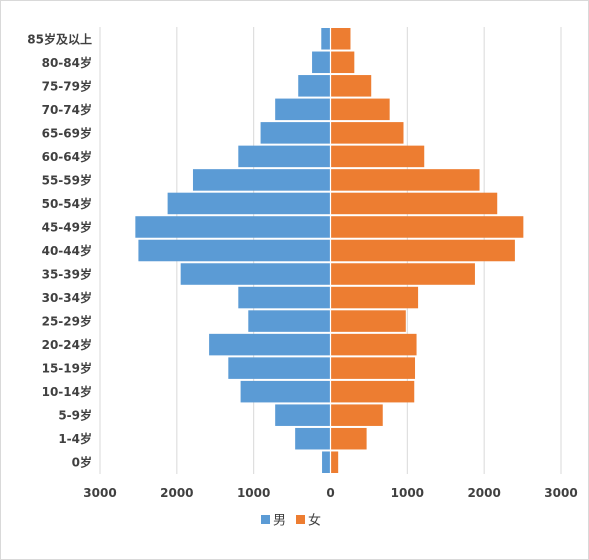 The height and width of the screenshot is (560, 589). What do you see at coordinates (67, 321) in the screenshot?
I see `category-label-12: 25-29岁` at bounding box center [67, 321].